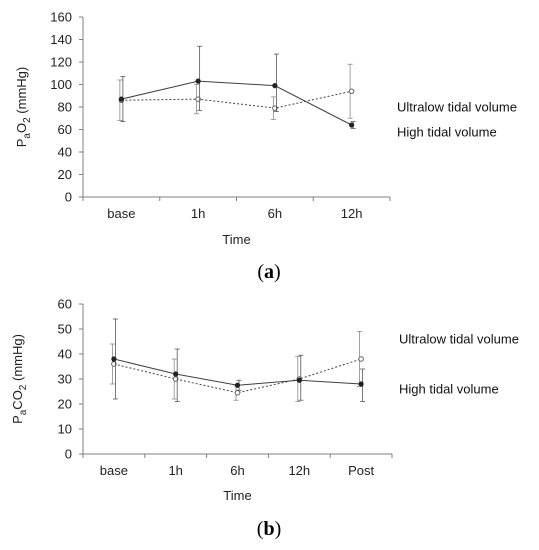 This screenshot has height=550, width=539. I want to click on panel-label: (b), so click(269, 529).